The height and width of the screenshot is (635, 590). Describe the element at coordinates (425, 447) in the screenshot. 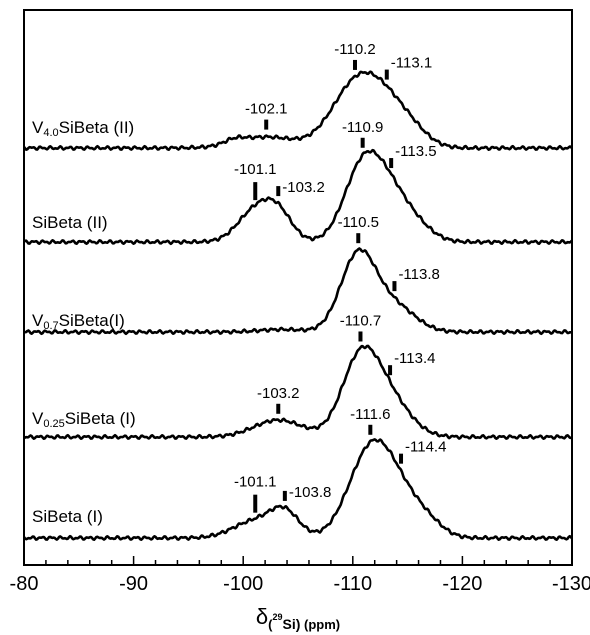

I see `peak-label: -114.4` at that location.